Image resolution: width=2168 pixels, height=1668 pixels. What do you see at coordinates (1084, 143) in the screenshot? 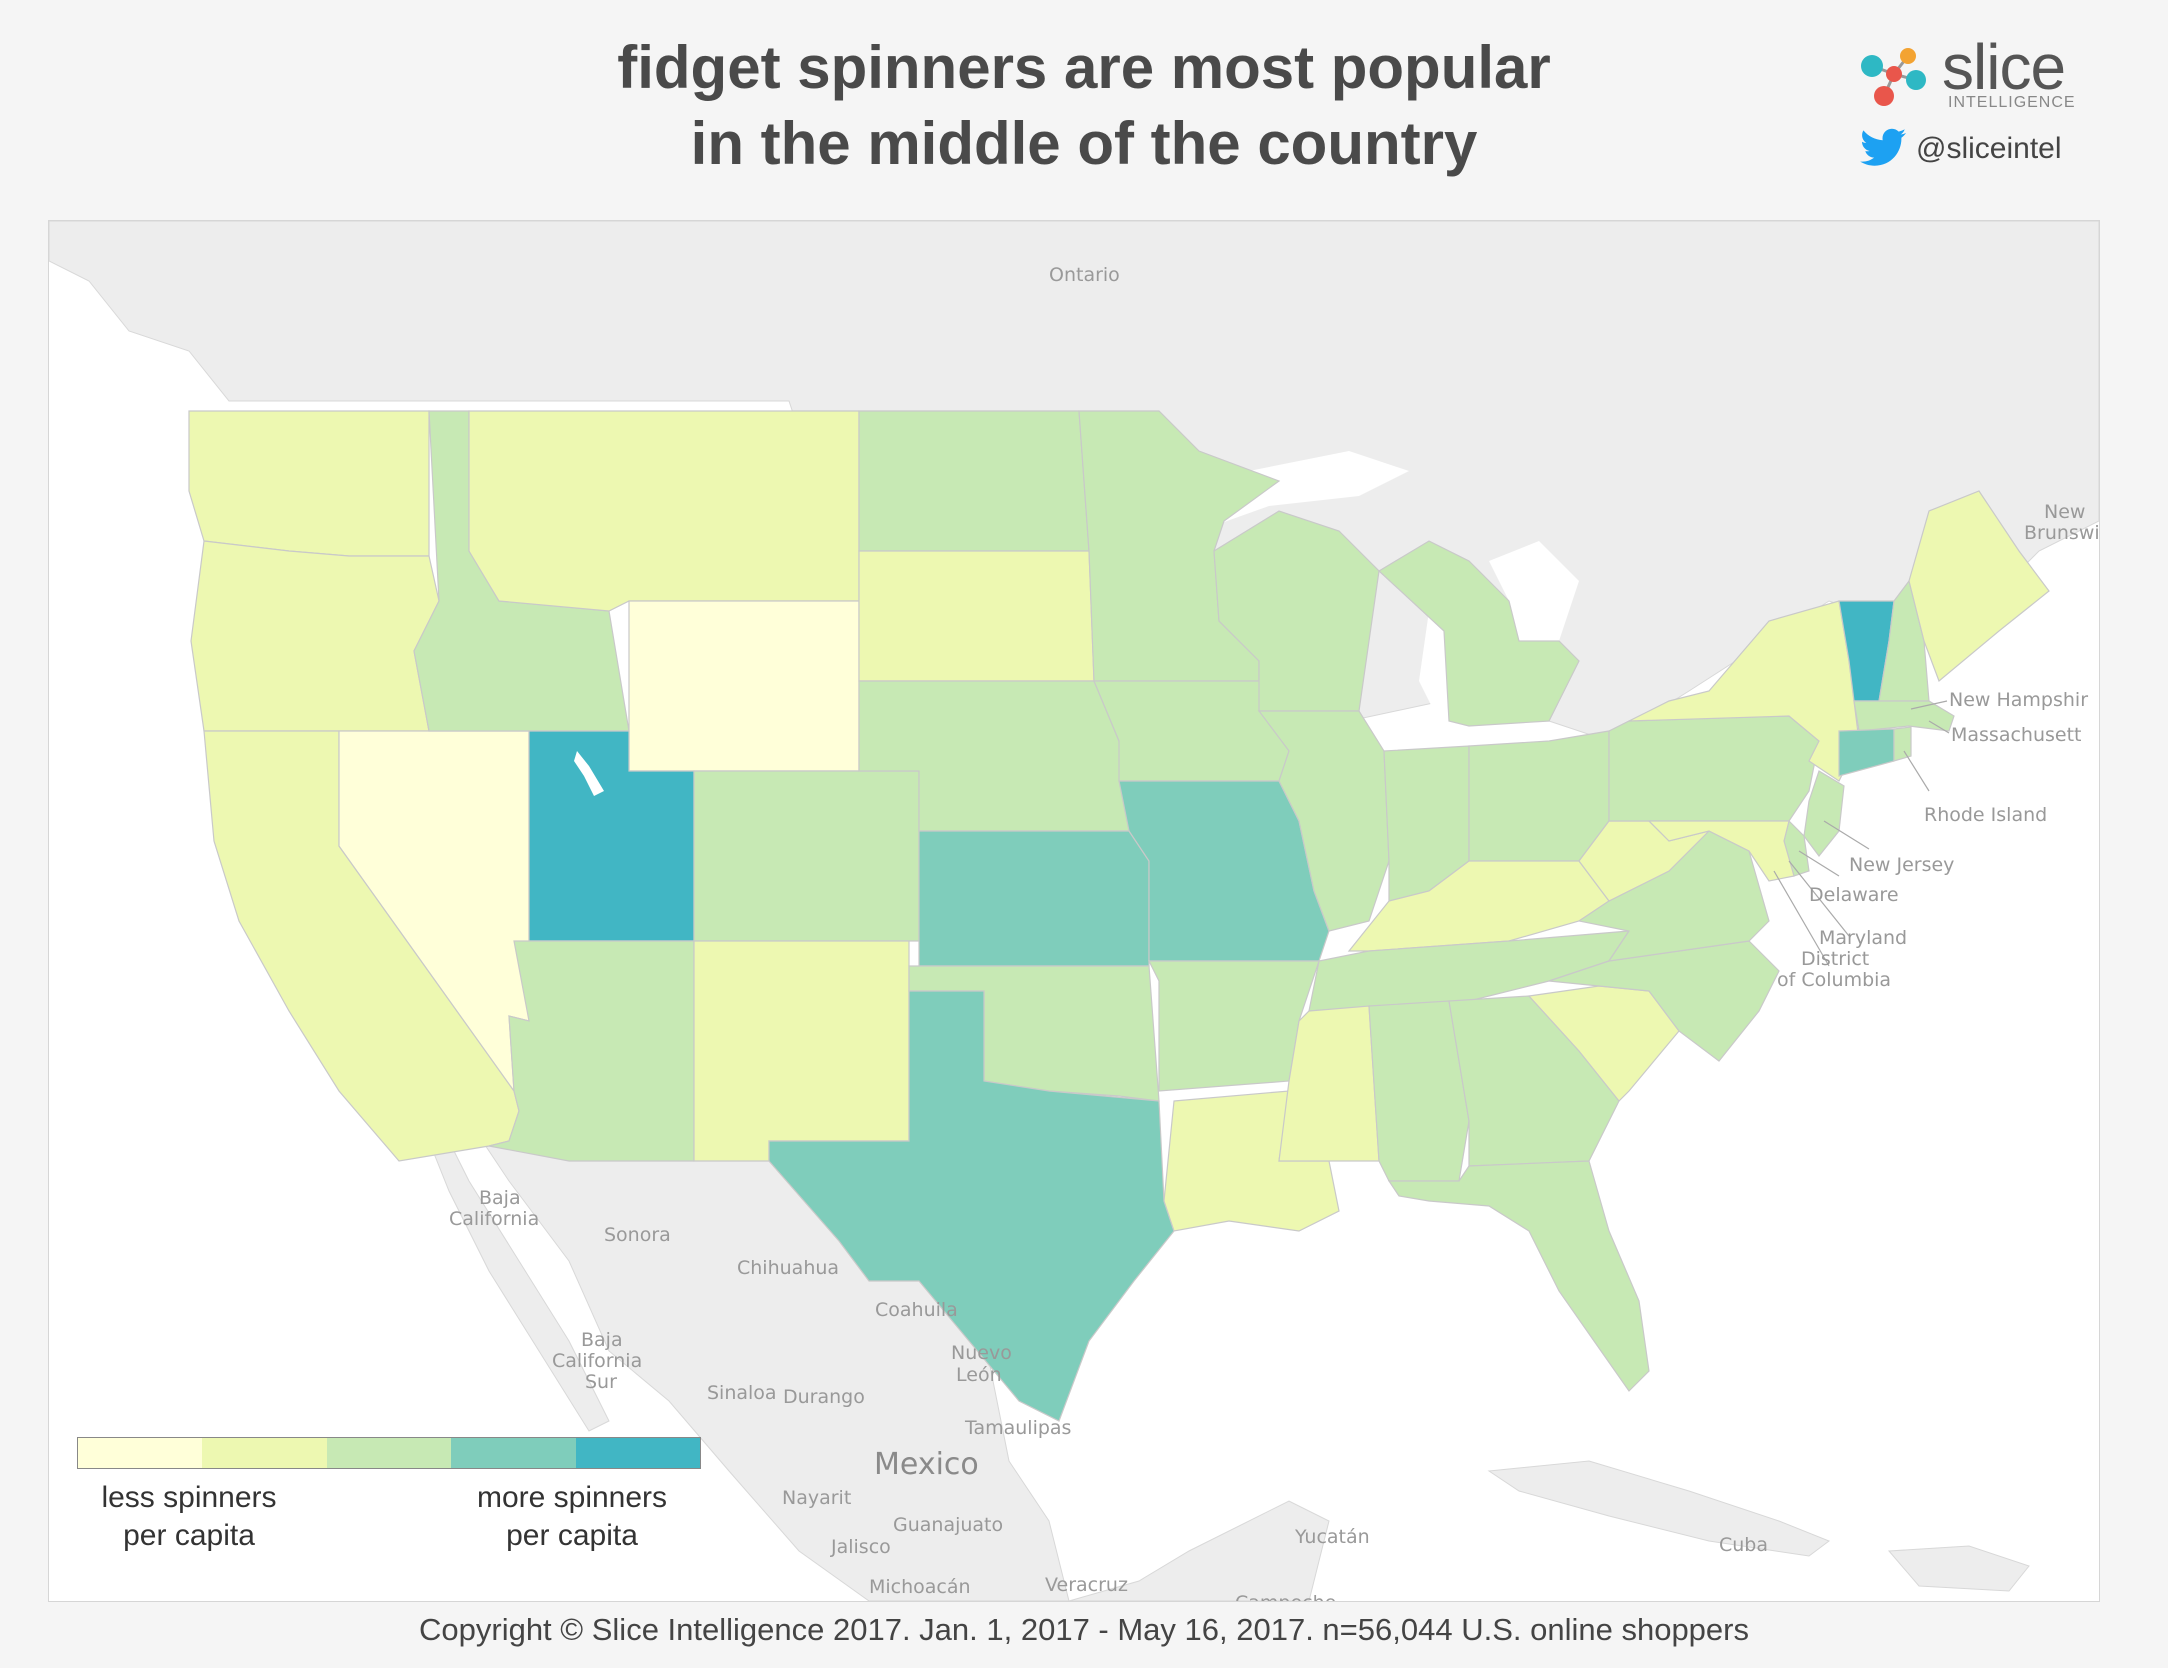
I see `title-line-2: in the middle of the country` at bounding box center [1084, 143].